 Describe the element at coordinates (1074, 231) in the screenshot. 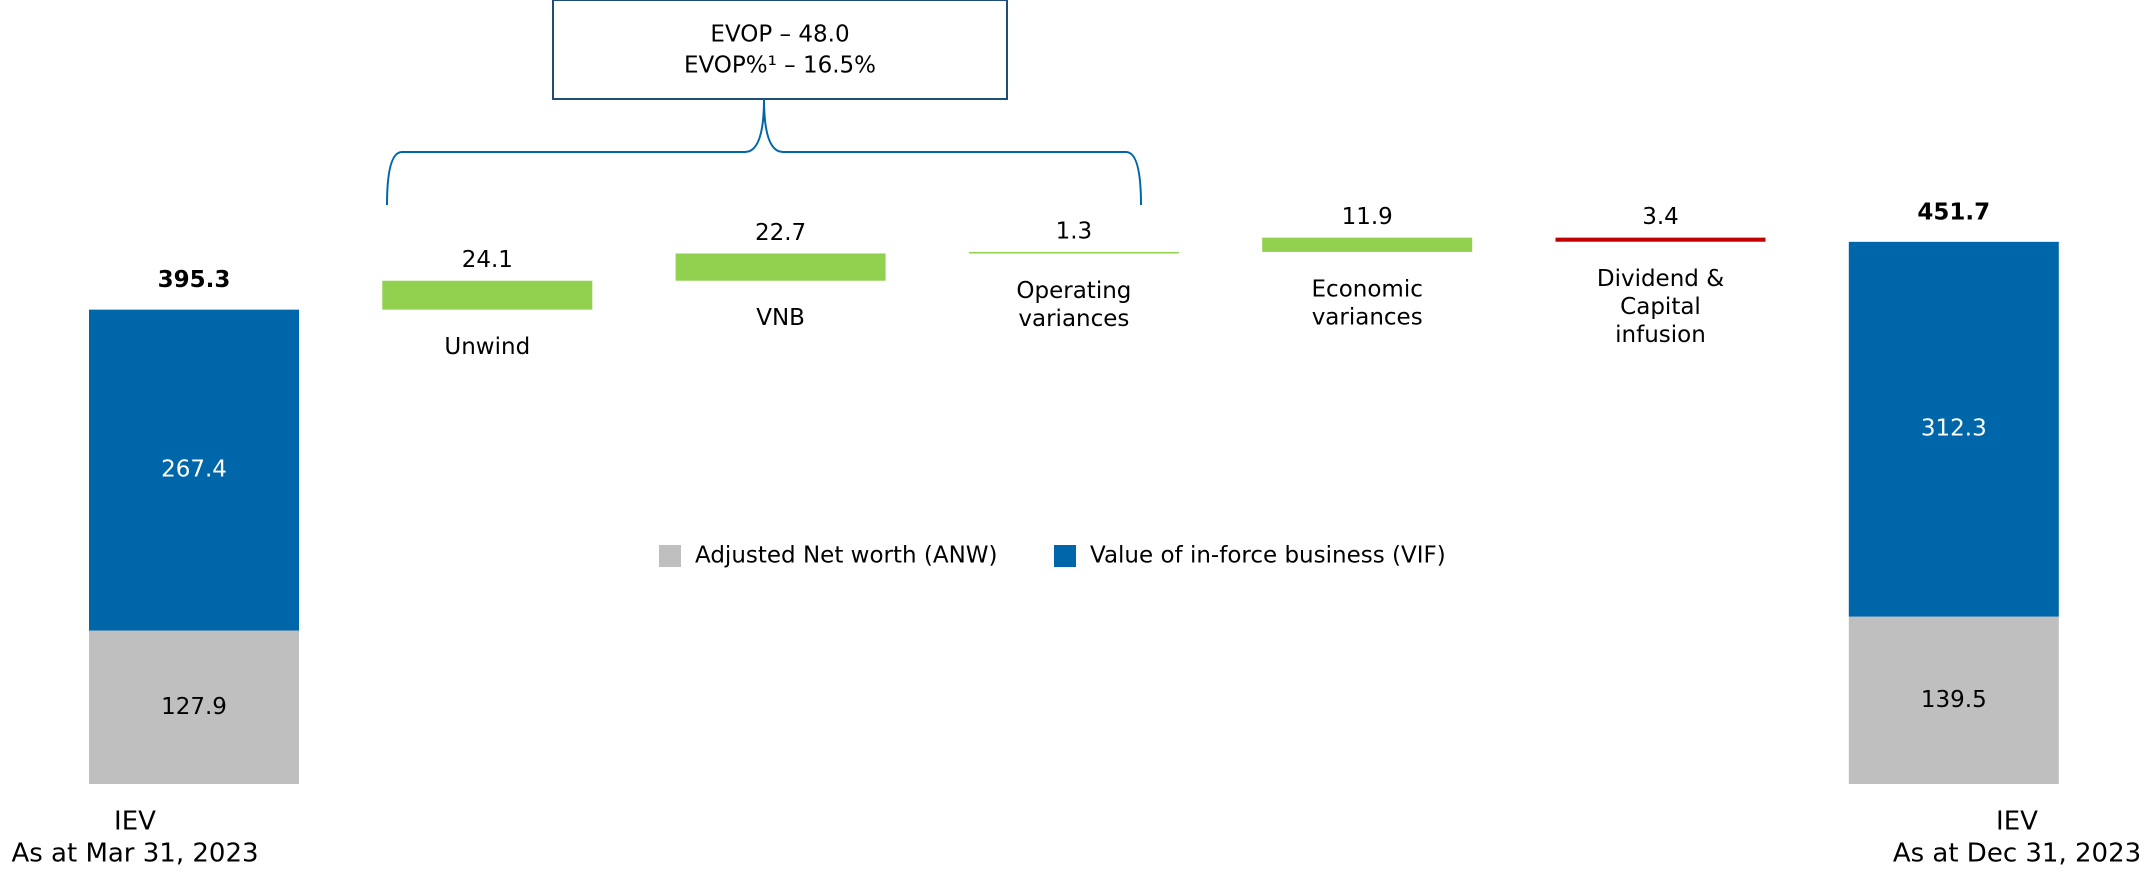

I see `value-label: 1.3` at that location.